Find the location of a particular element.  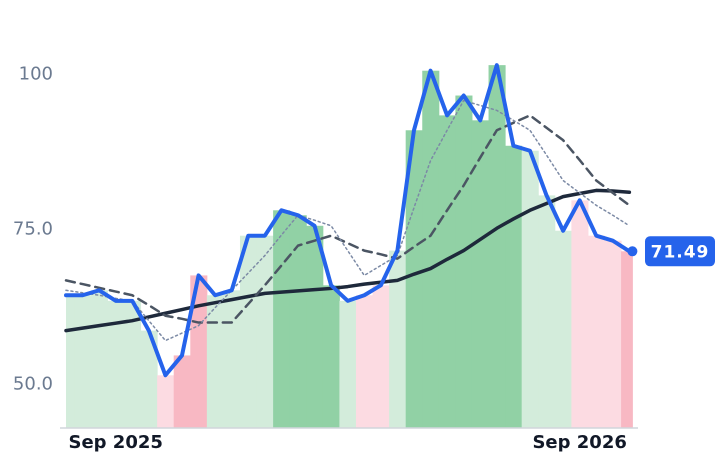

last-point is located at coordinates (632, 251).